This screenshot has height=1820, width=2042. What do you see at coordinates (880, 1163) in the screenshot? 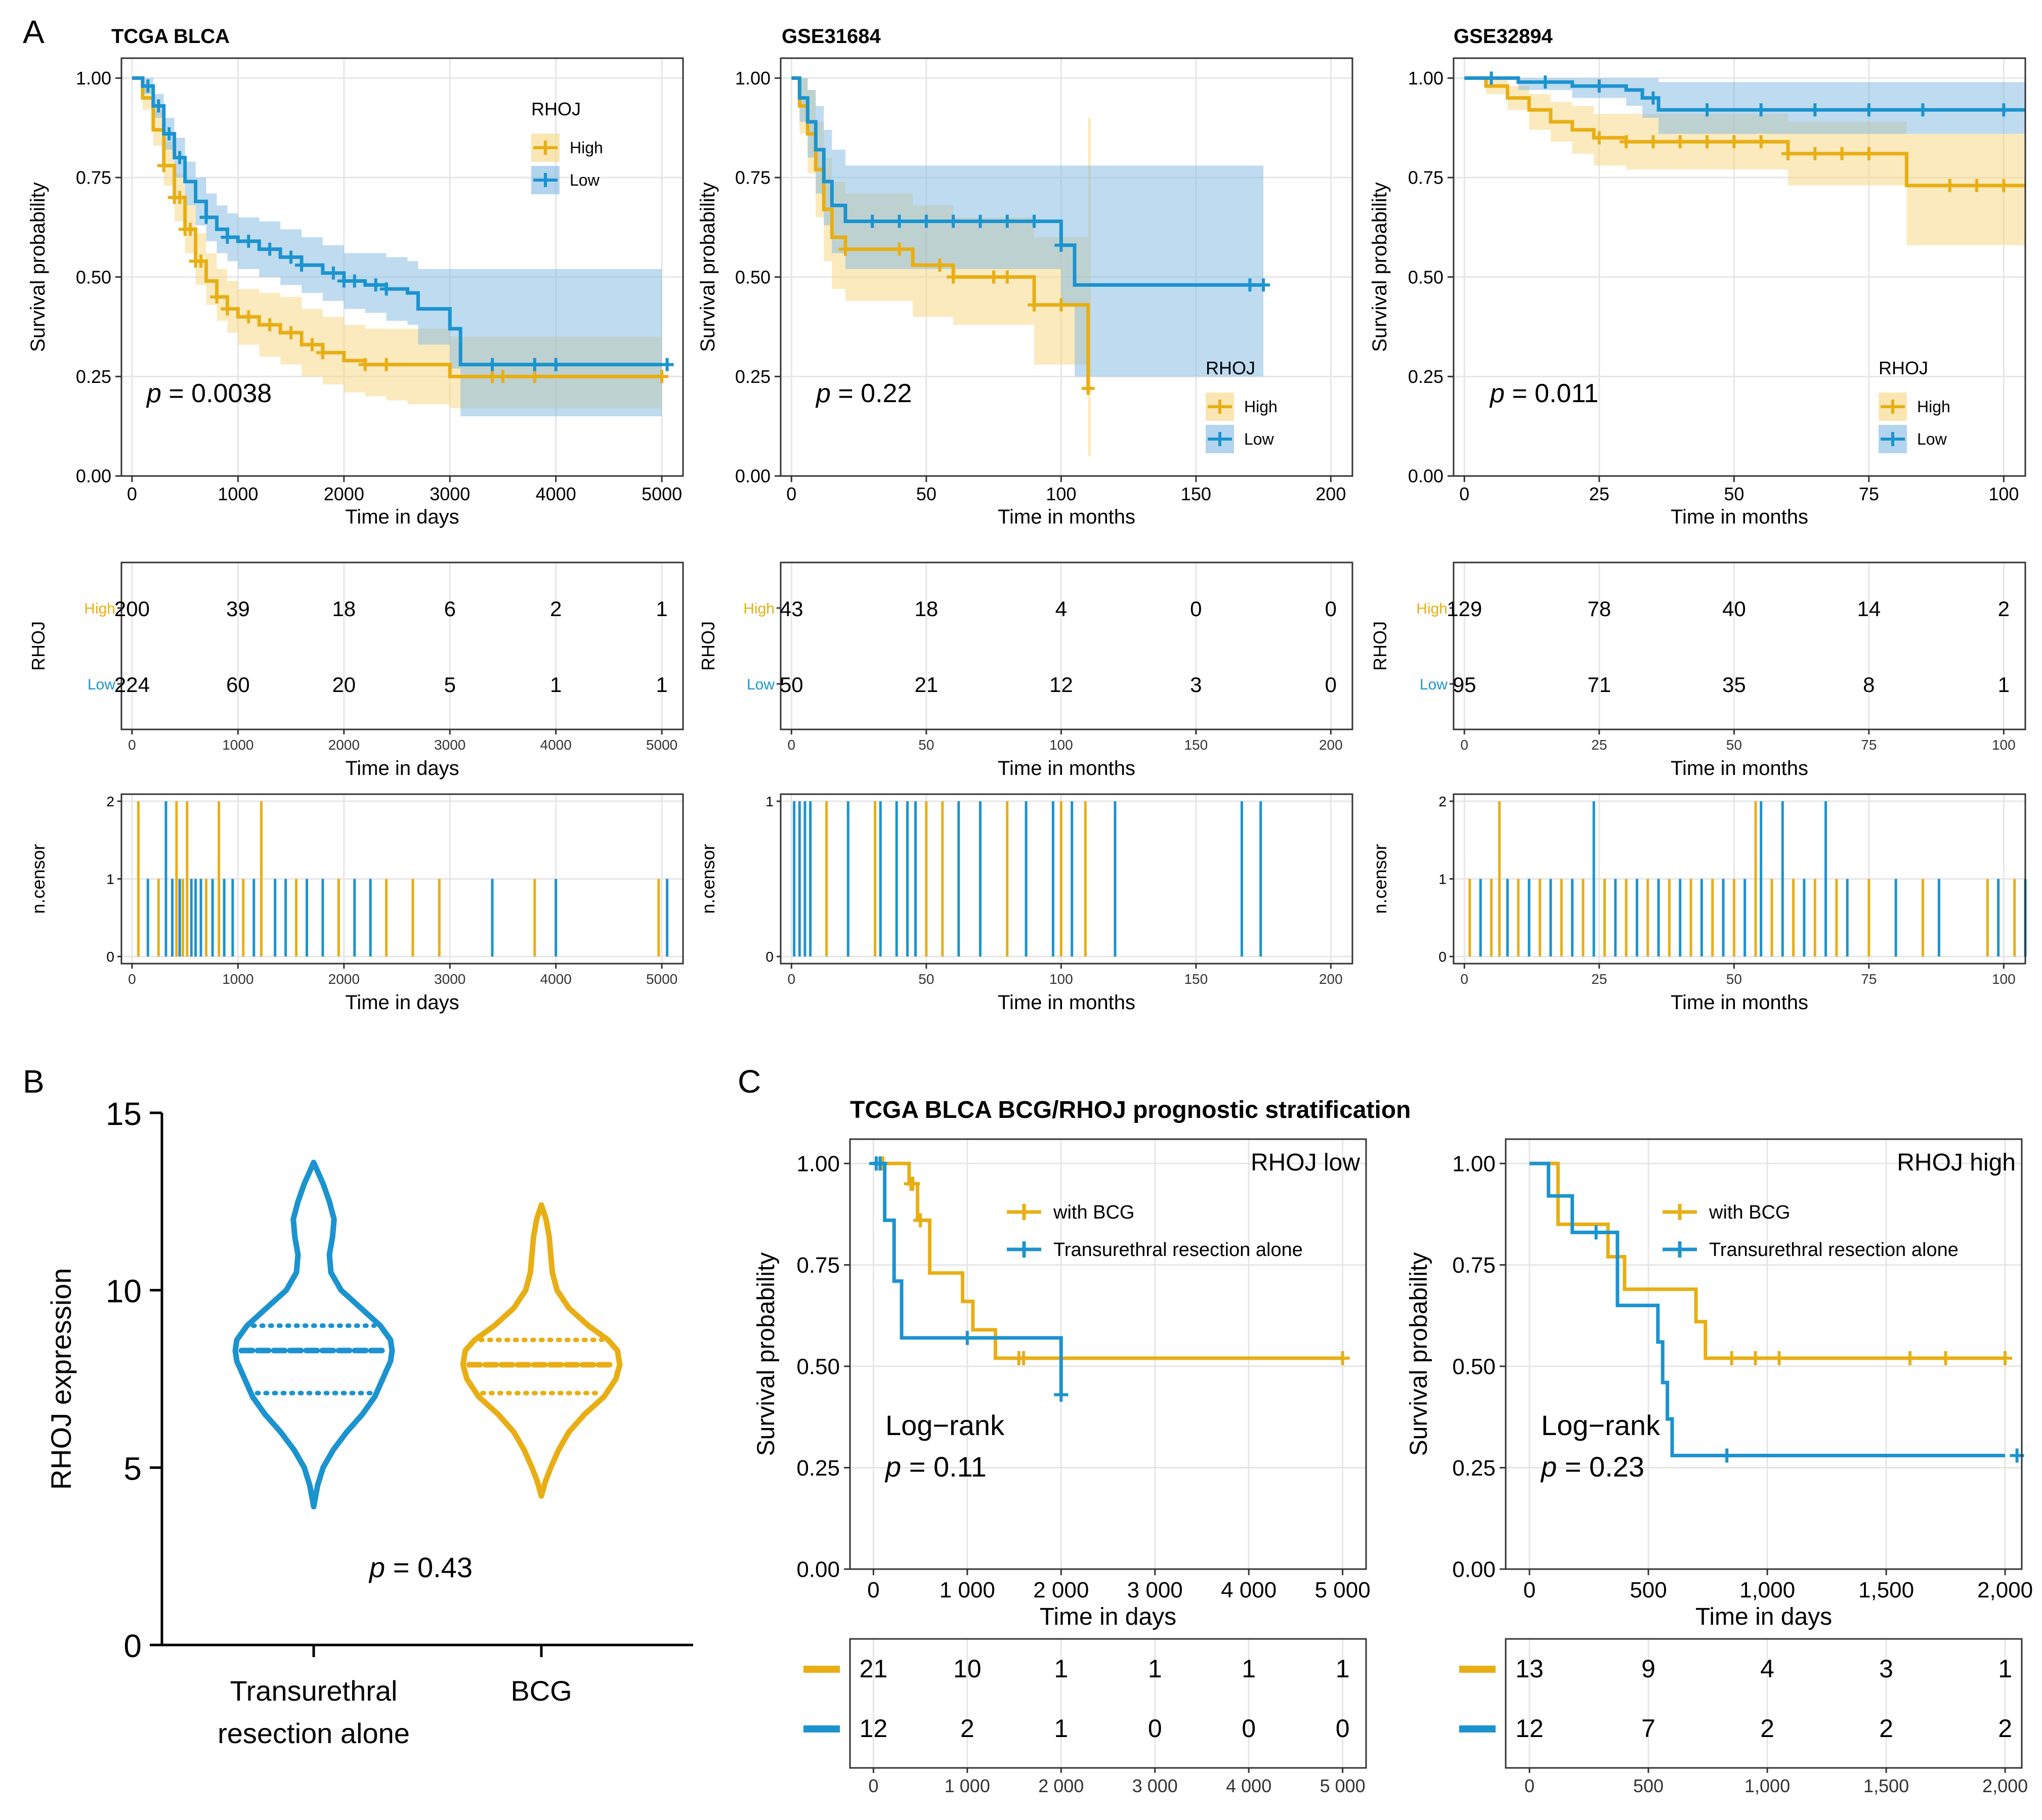
I see `censor-mark-transurethral-resection-alone` at bounding box center [880, 1163].